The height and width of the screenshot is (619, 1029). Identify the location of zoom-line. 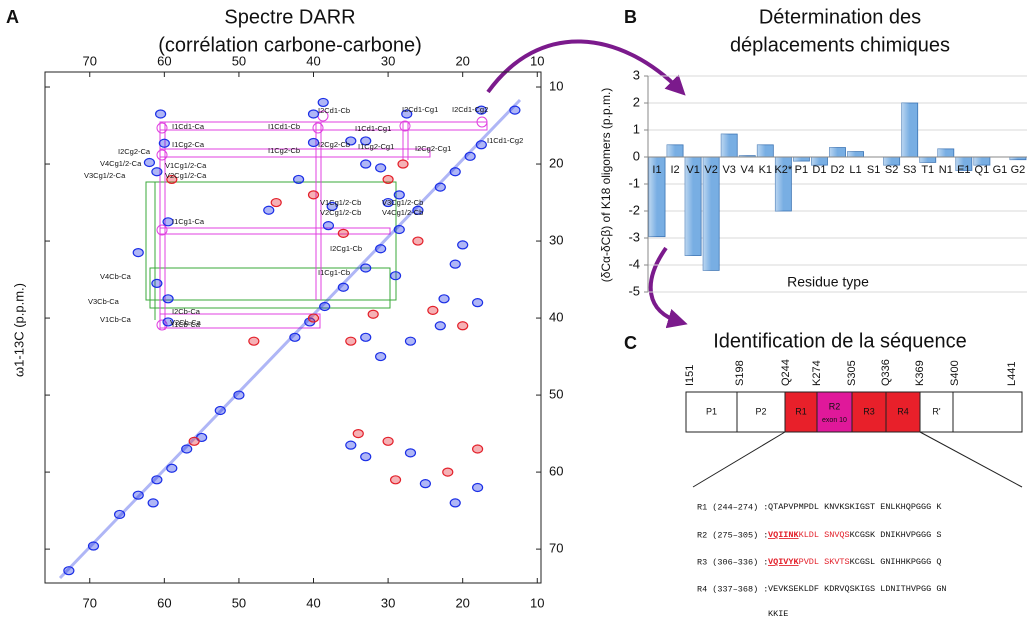
(971, 459).